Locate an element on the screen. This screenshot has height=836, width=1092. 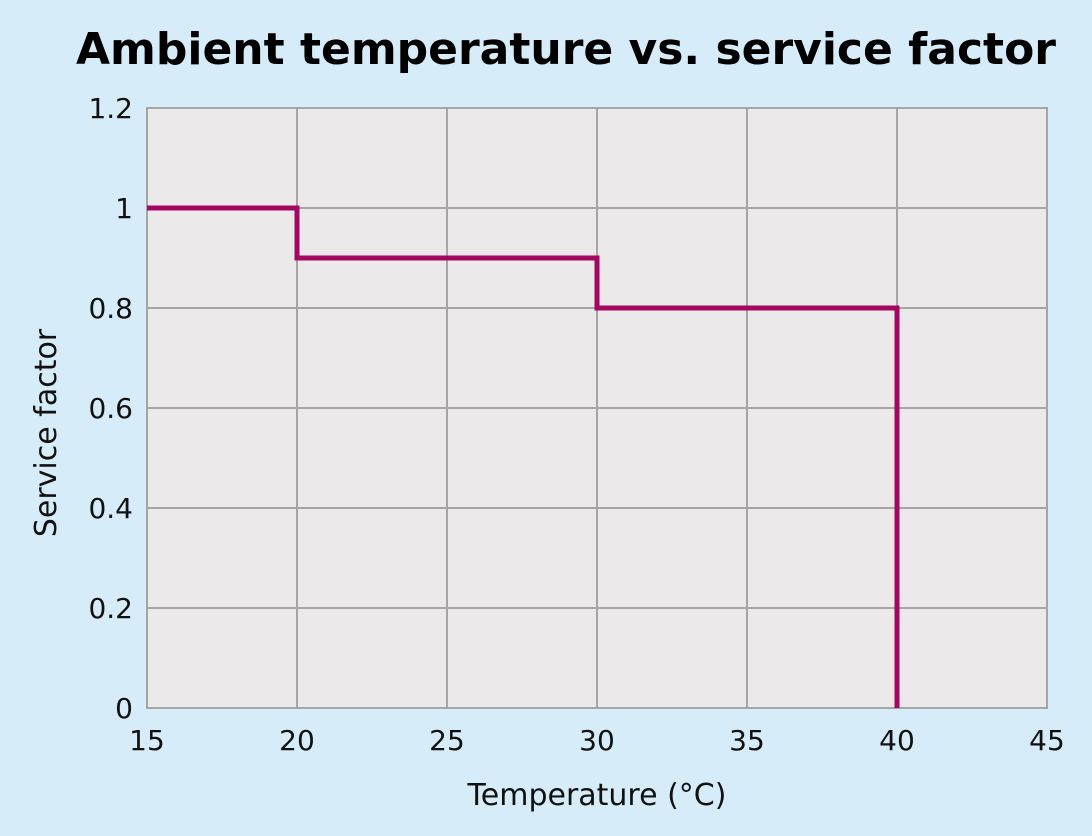
y-tick-label: 0.4 is located at coordinates (110, 508).